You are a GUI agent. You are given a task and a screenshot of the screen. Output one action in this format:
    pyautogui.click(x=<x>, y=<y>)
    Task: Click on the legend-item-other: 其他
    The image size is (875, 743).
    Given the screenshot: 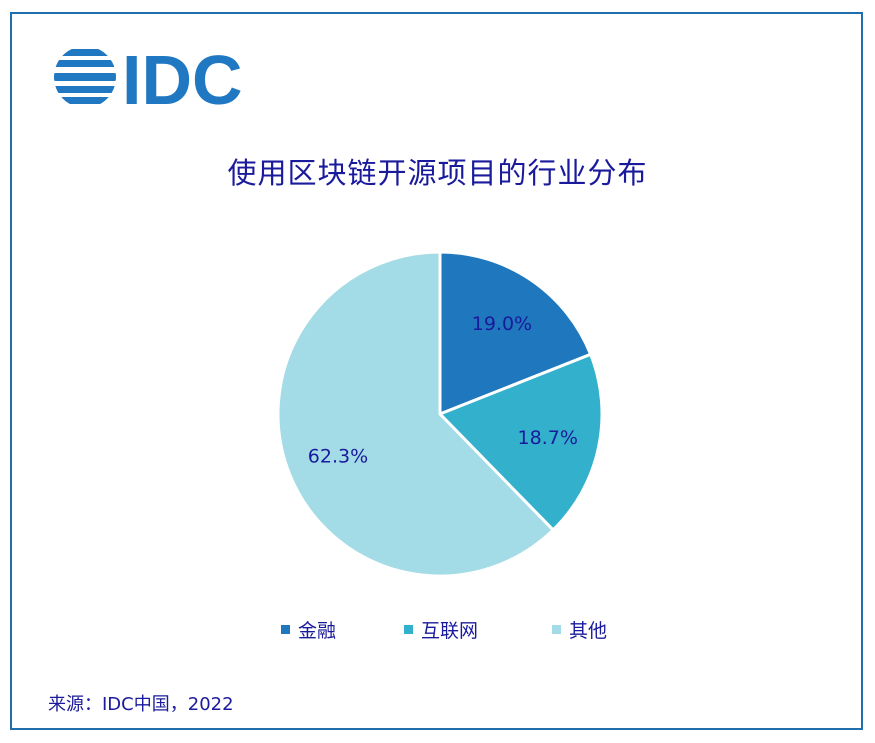 What is the action you would take?
    pyautogui.click(x=579, y=629)
    